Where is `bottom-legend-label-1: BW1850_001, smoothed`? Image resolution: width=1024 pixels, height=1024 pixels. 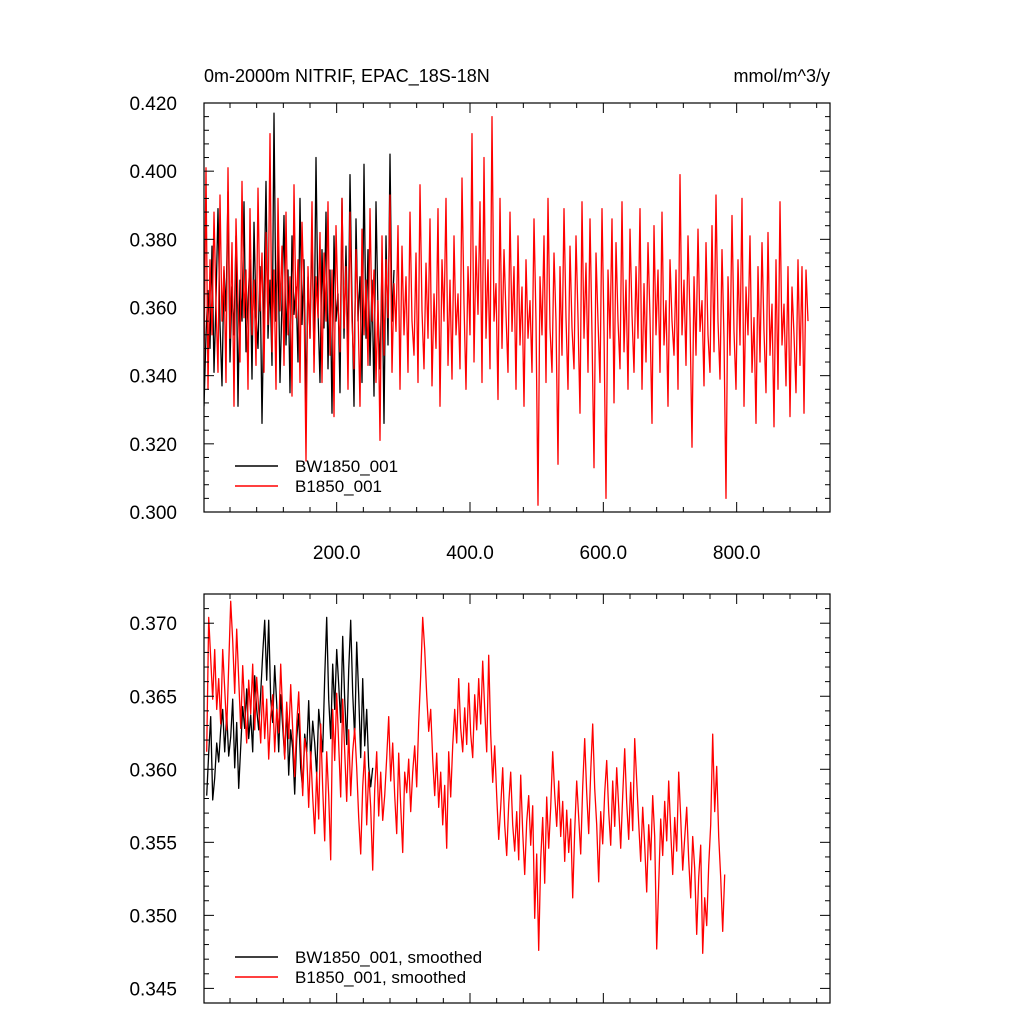
bottom-legend-label-1: BW1850_001, smoothed is located at coordinates (388, 957).